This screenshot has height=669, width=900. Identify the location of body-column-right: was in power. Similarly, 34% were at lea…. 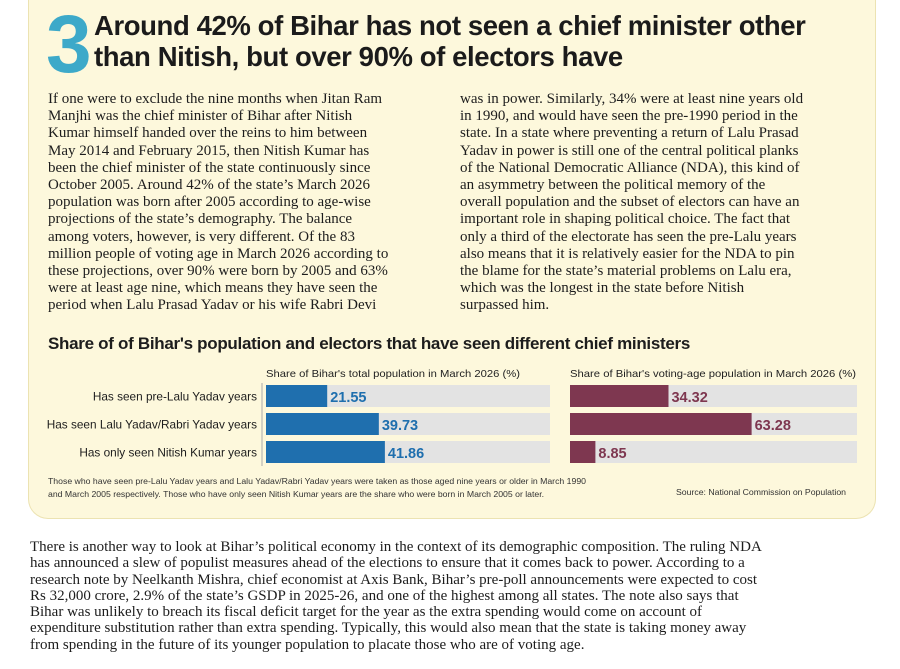
(660, 203).